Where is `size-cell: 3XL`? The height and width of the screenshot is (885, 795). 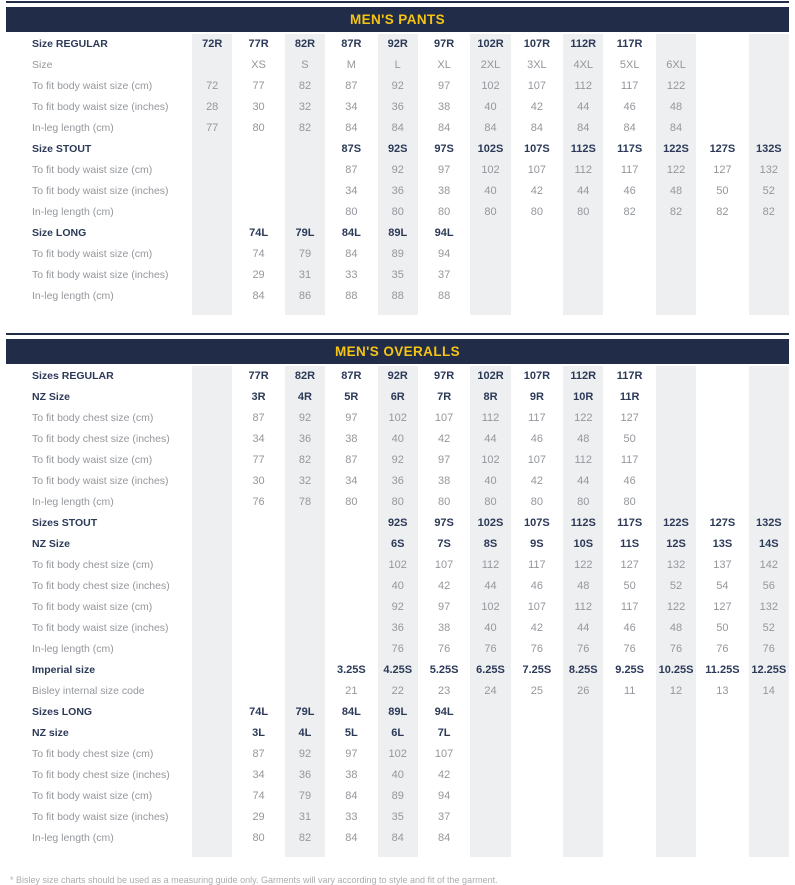 size-cell: 3XL is located at coordinates (537, 65).